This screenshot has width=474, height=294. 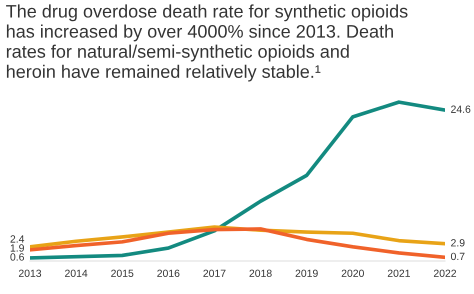 What do you see at coordinates (17, 248) in the screenshot?
I see `data-label: 1.9` at bounding box center [17, 248].